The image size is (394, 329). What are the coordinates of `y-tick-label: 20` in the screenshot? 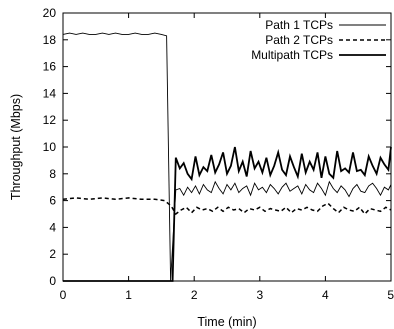 It's located at (50, 13).